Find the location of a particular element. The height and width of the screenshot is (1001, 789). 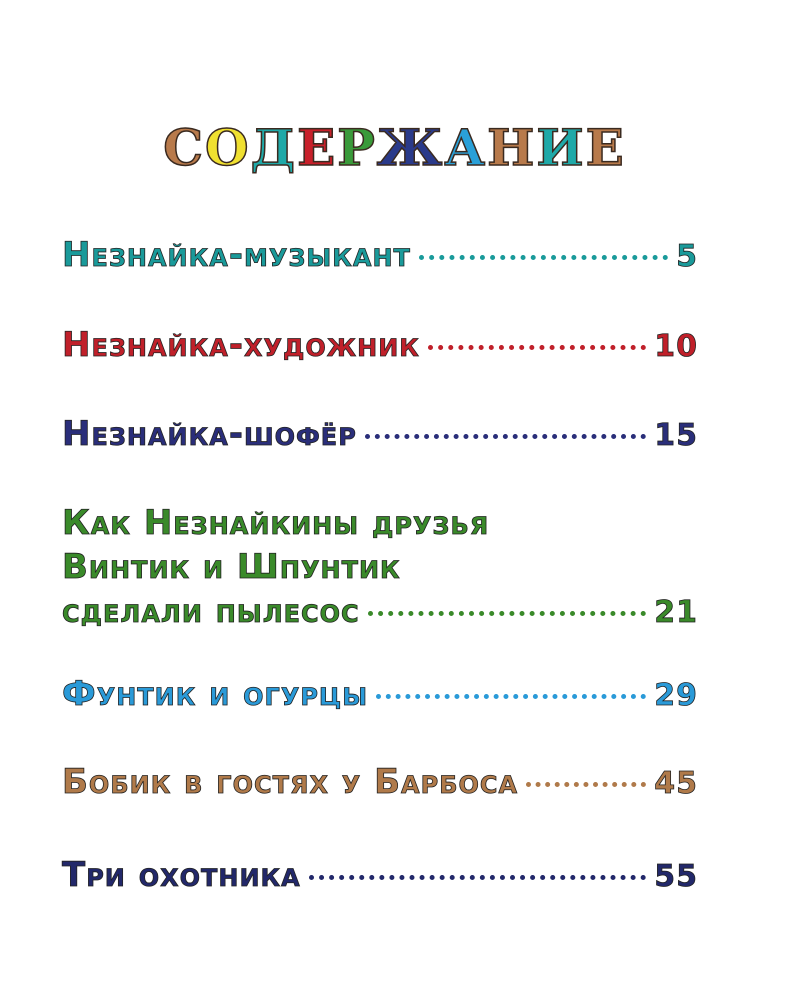

toc-entry-title: Незнайка-шофёр is located at coordinates (209, 434).